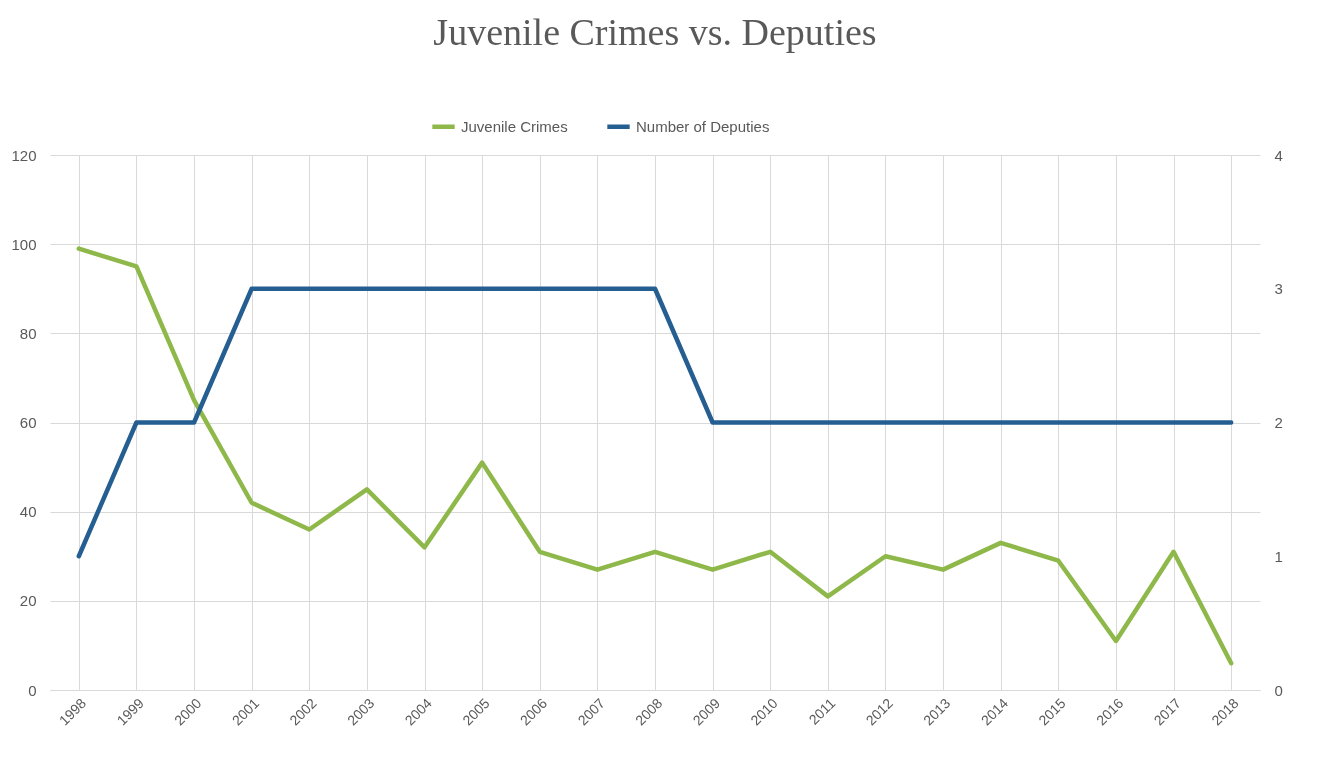 Image resolution: width=1331 pixels, height=769 pixels. I want to click on y-tick-label: 20, so click(28, 601).